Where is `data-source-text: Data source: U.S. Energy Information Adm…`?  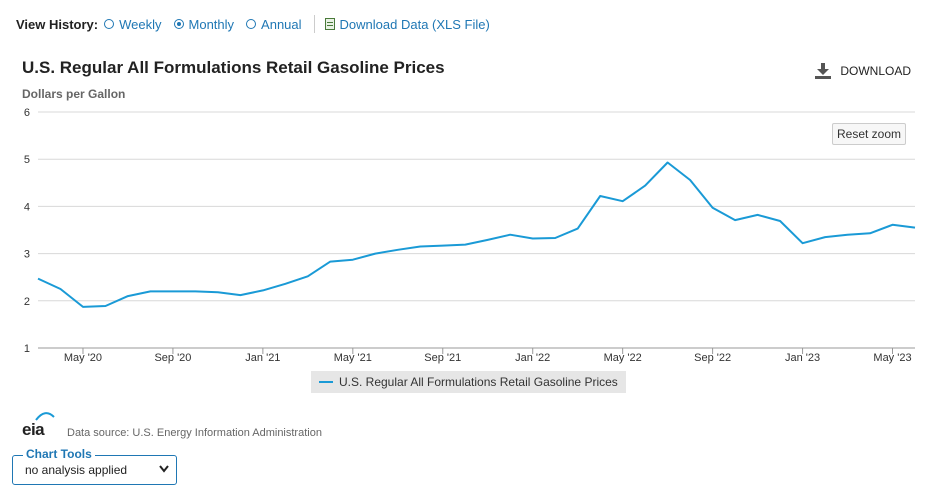 data-source-text: Data source: U.S. Energy Information Adm… is located at coordinates (194, 433).